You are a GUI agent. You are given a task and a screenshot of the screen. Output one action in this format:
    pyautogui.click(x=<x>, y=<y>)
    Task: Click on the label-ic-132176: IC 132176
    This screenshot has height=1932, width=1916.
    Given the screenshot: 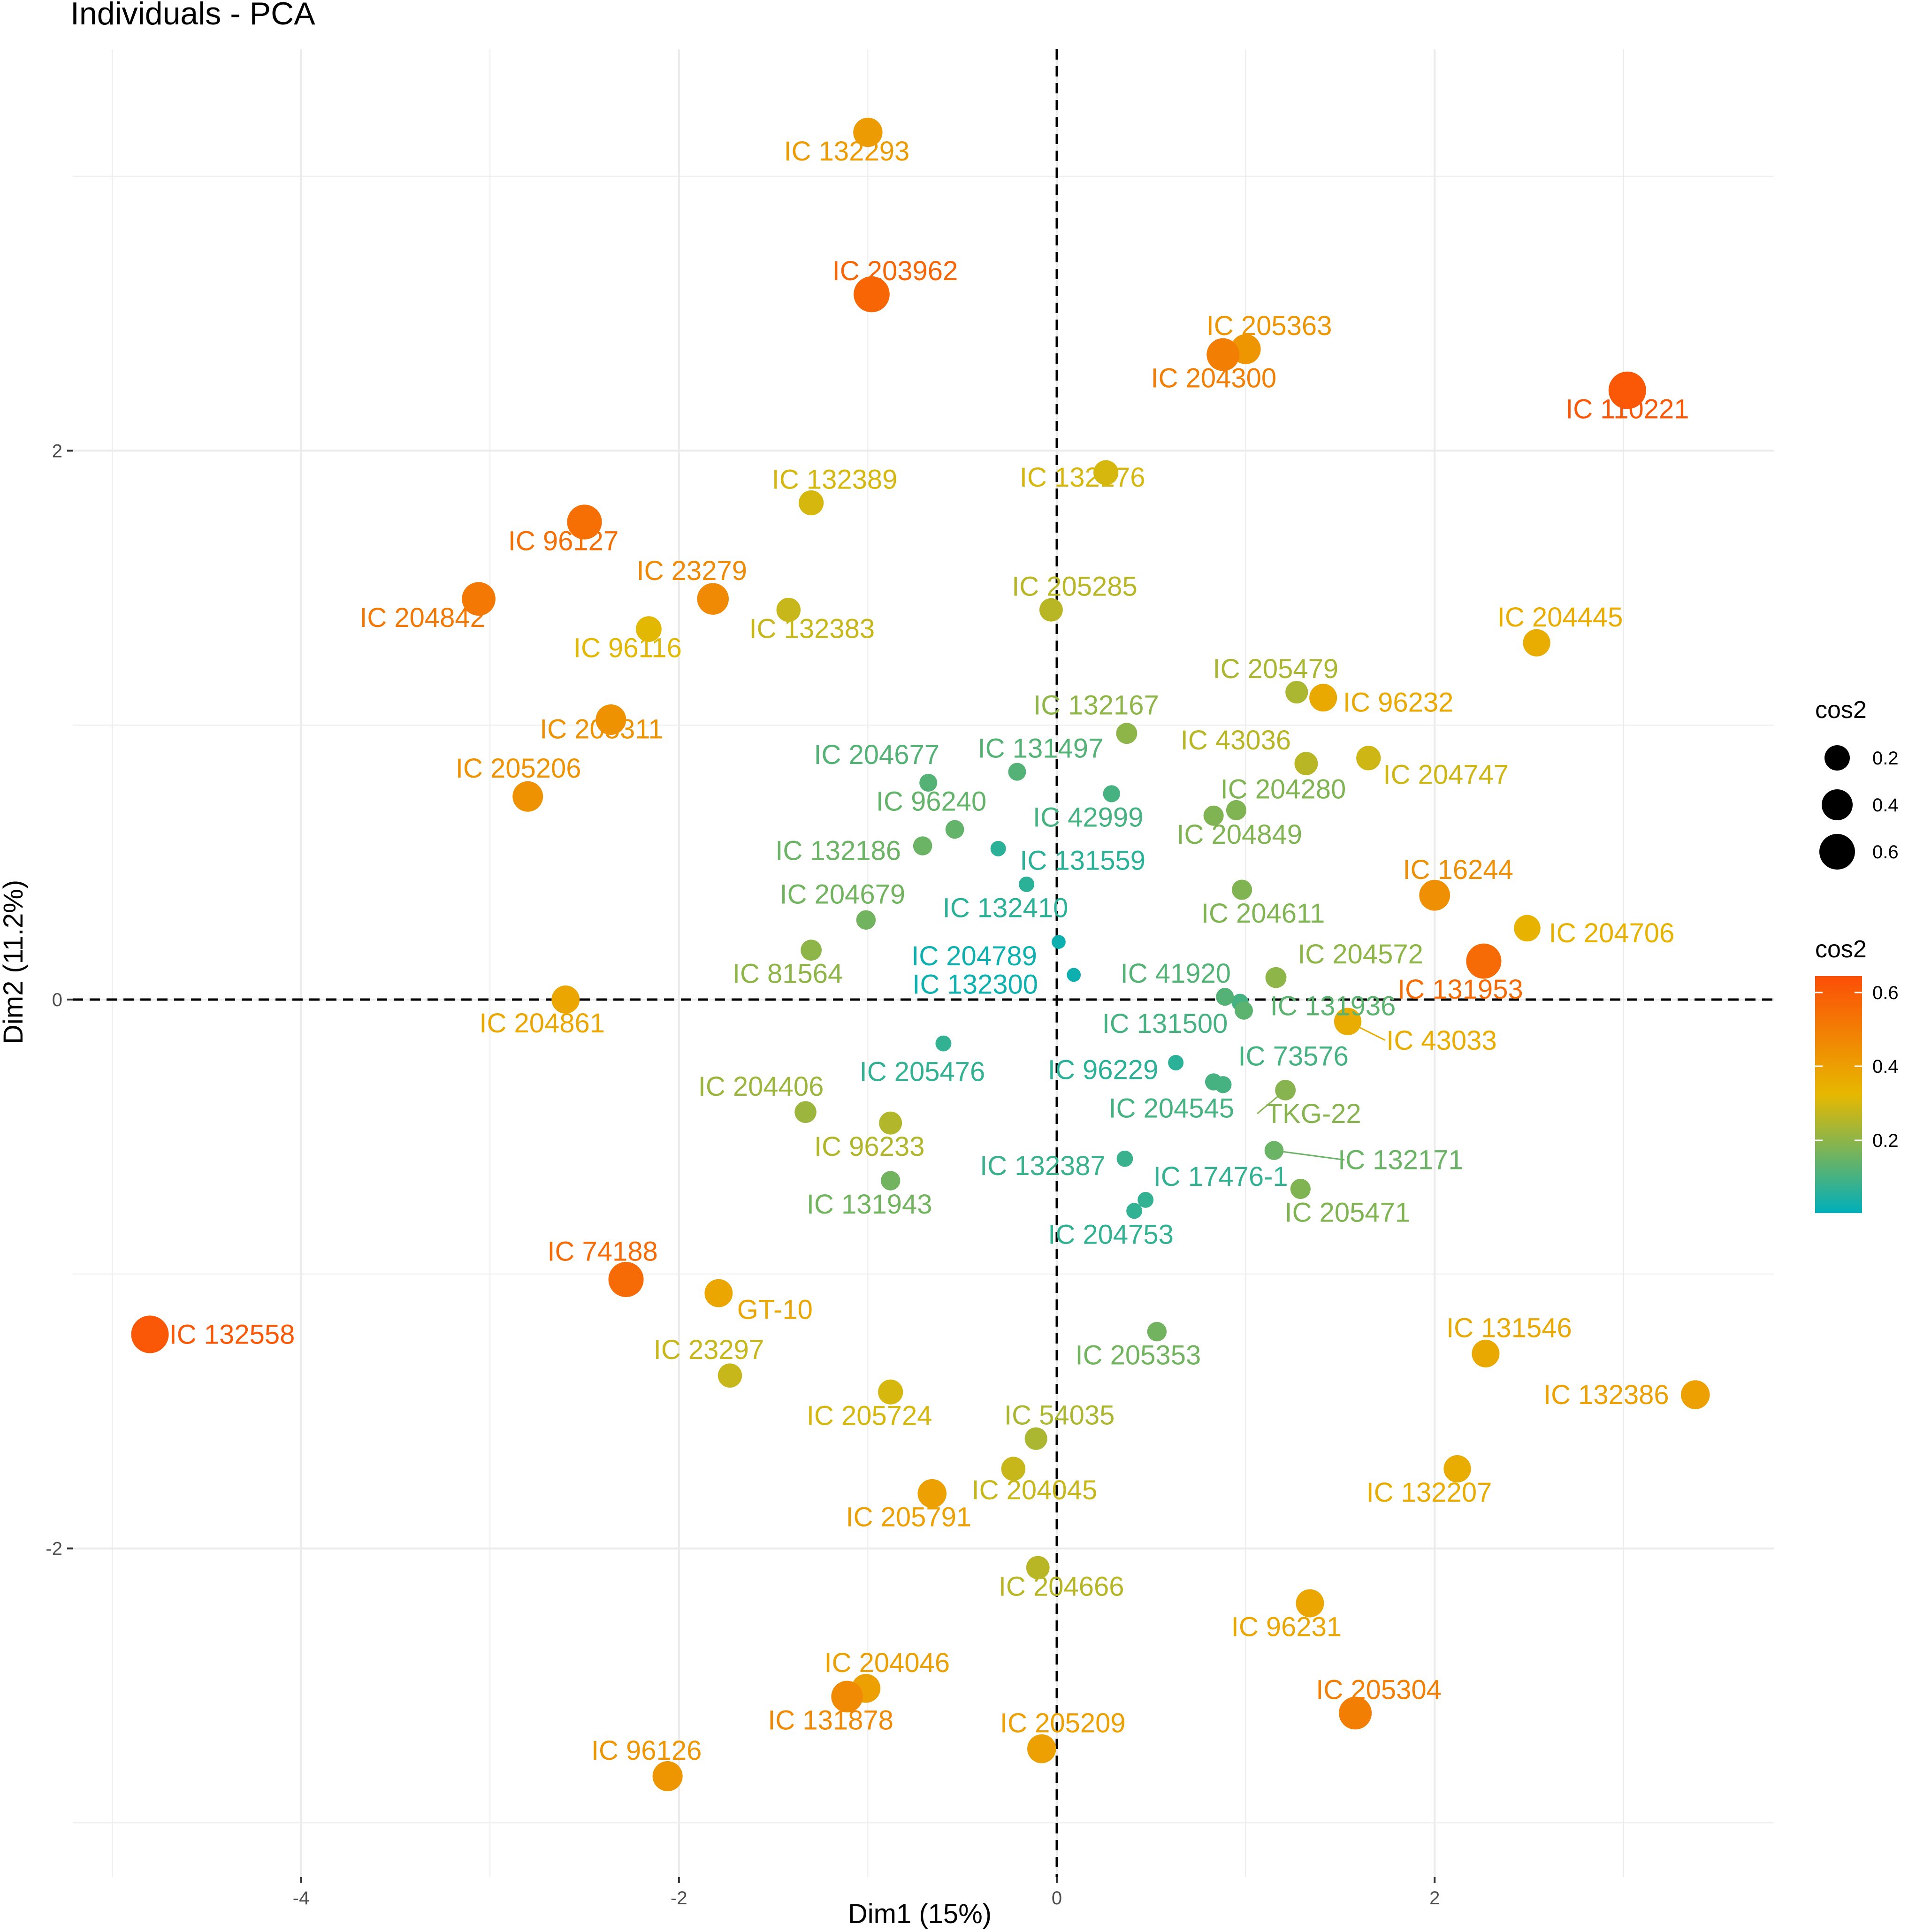 What is the action you would take?
    pyautogui.click(x=1082, y=477)
    